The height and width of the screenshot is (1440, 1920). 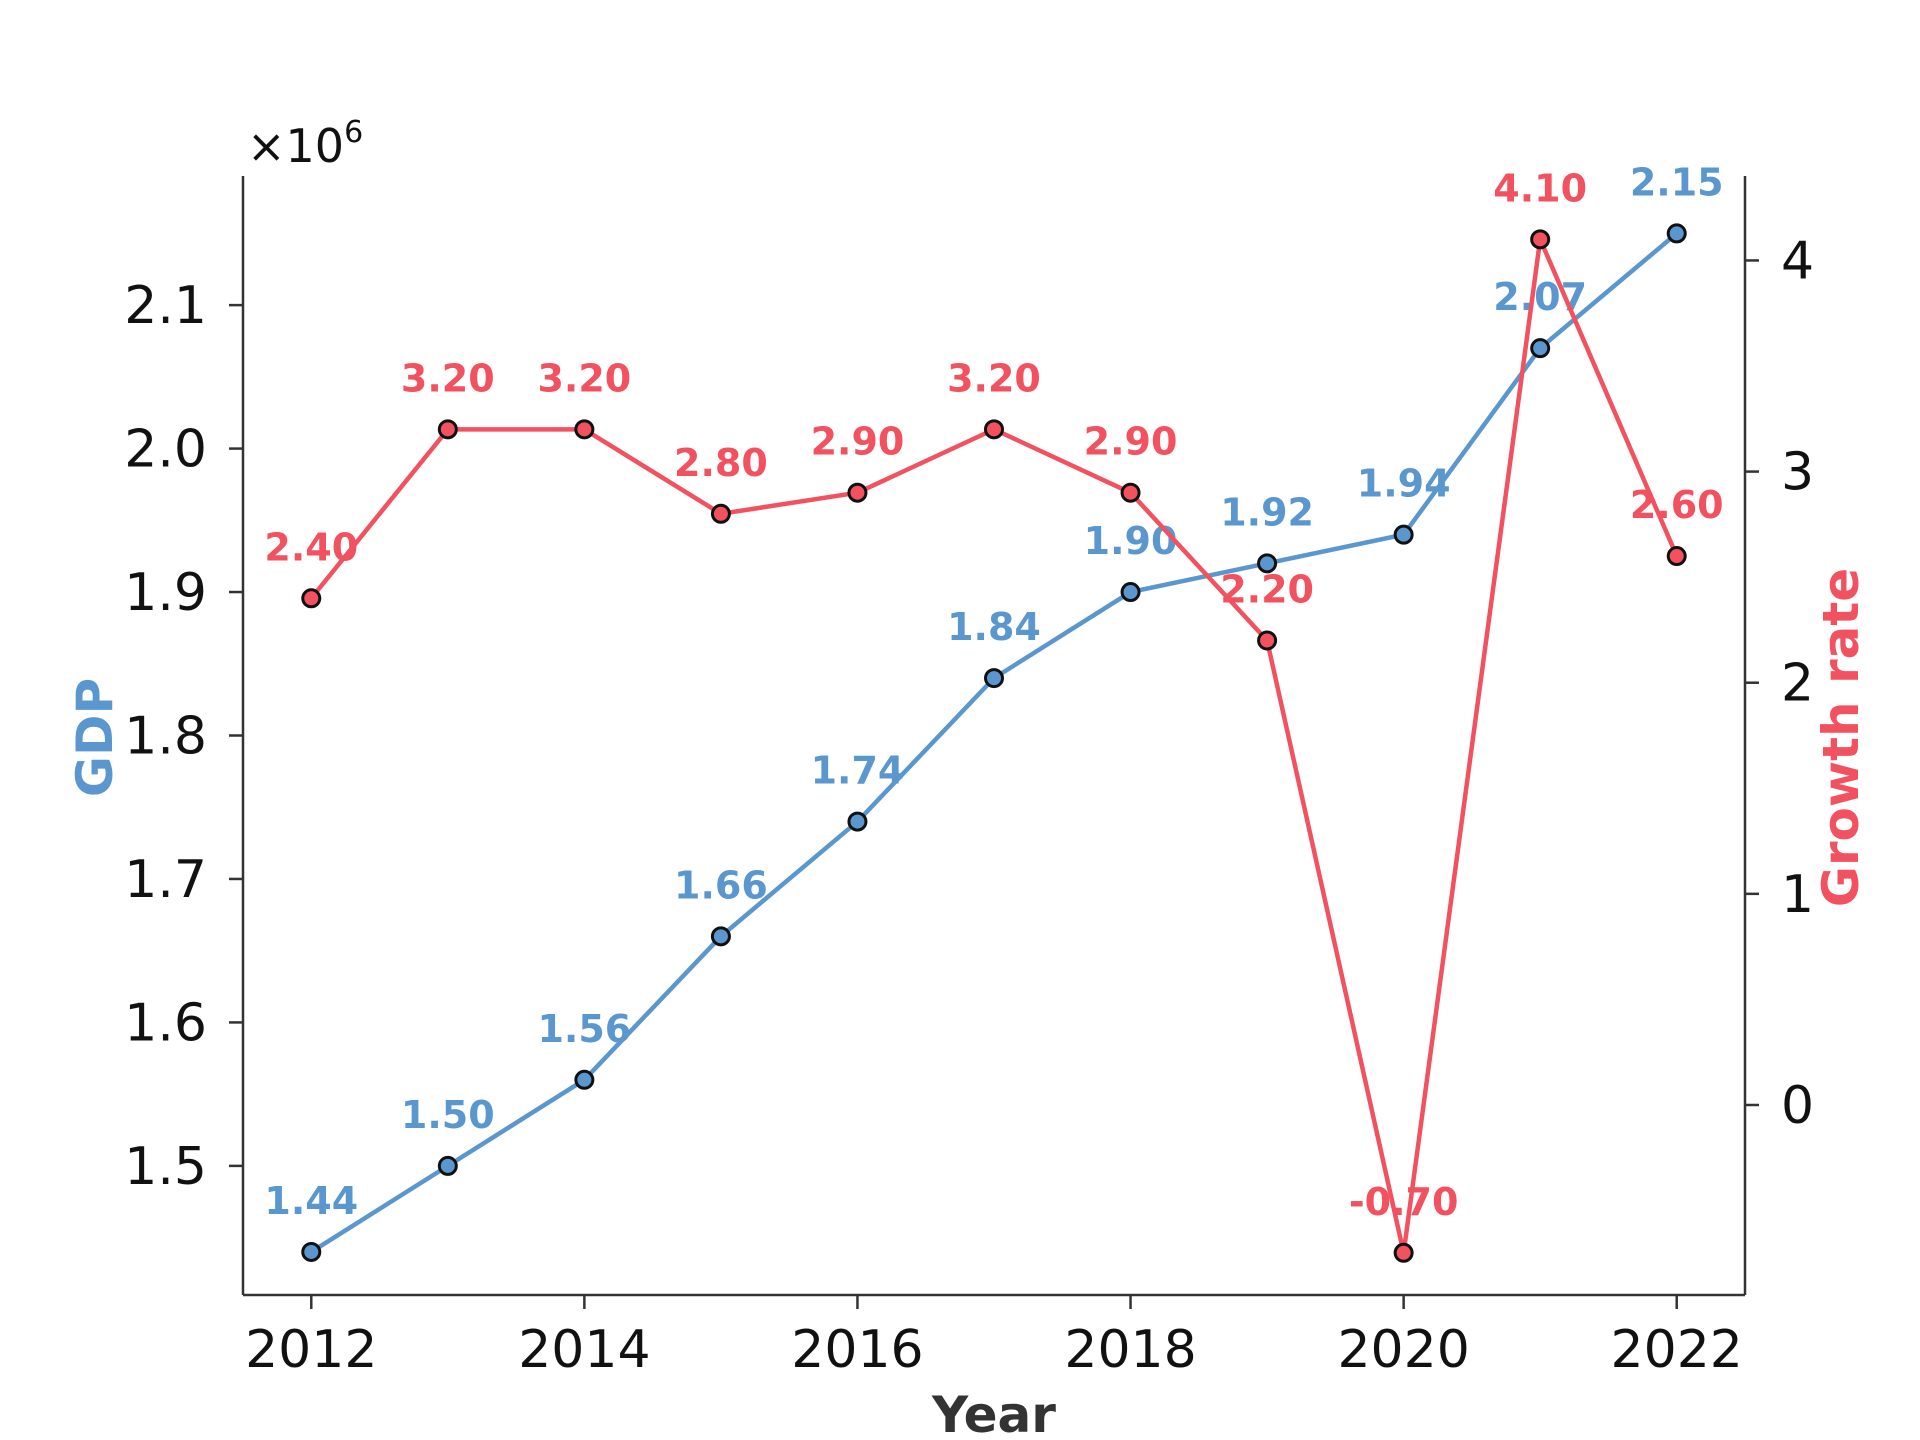 What do you see at coordinates (311, 1201) in the screenshot?
I see `gdp-data-label: 1.44` at bounding box center [311, 1201].